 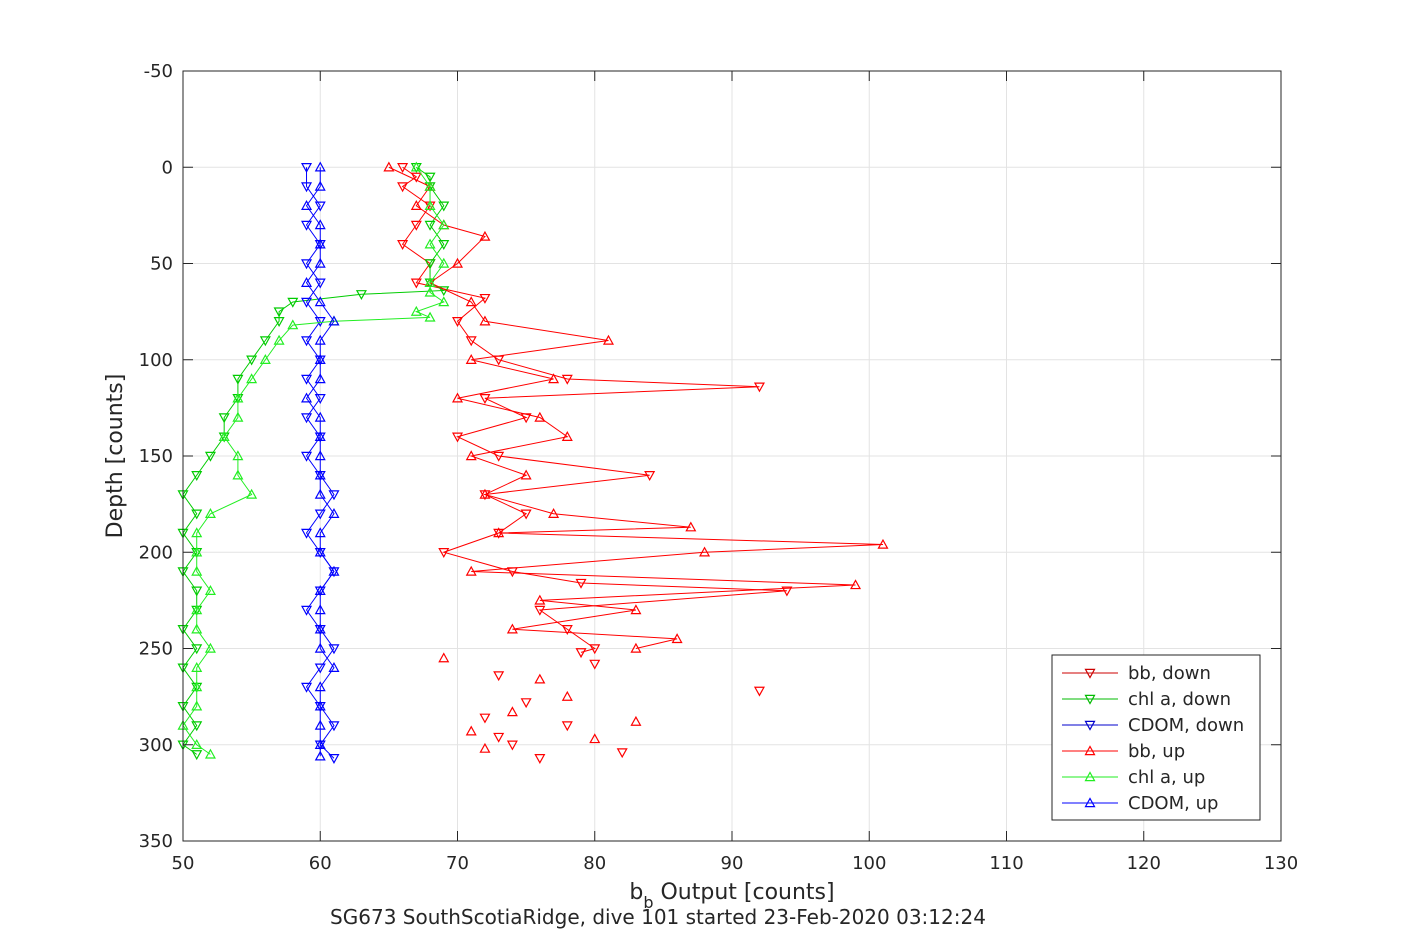 What do you see at coordinates (1186, 725) in the screenshot?
I see `legend-label: CDOM, down` at bounding box center [1186, 725].